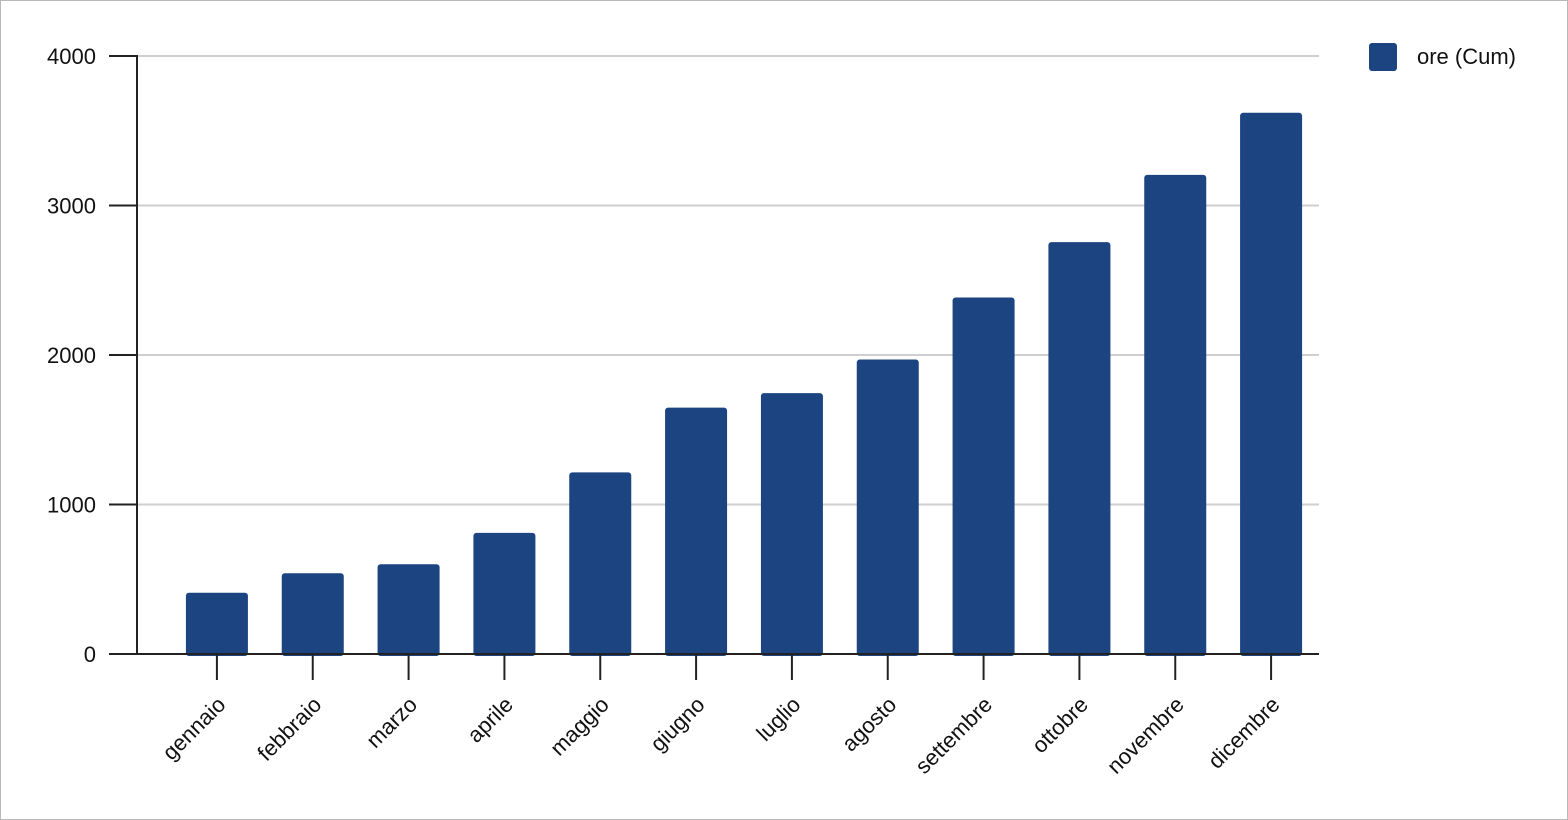 The width and height of the screenshot is (1568, 820). Describe the element at coordinates (71, 56) in the screenshot. I see `y-tick-label: 4000` at that location.